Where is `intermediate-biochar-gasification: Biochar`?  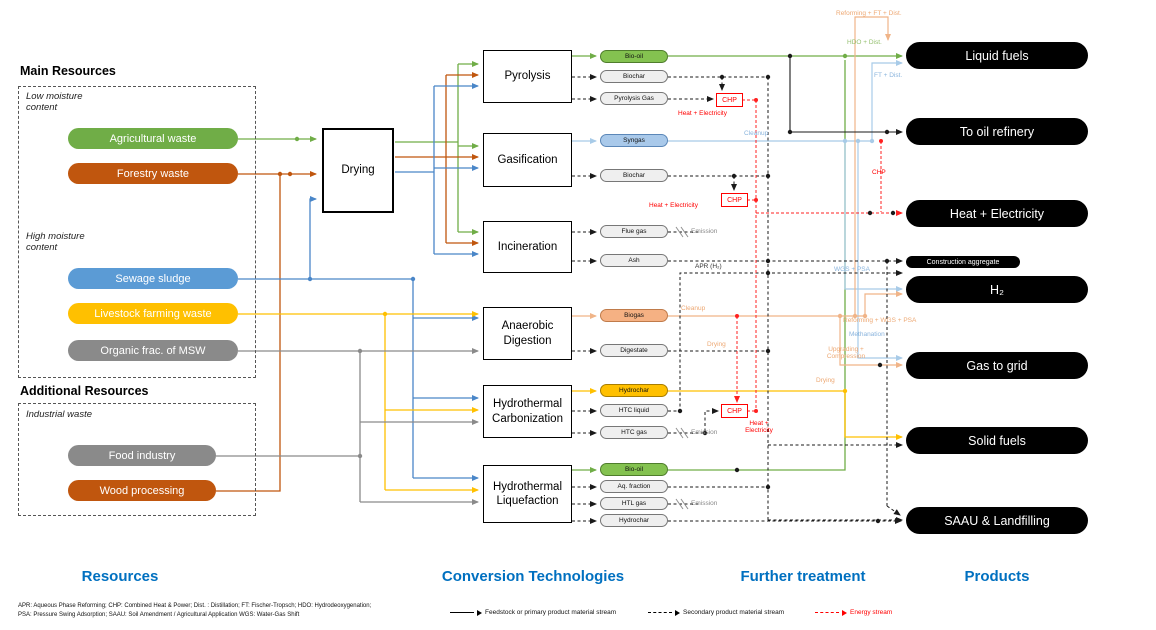
intermediate-biochar-gasification: Biochar is located at coordinates (634, 175).